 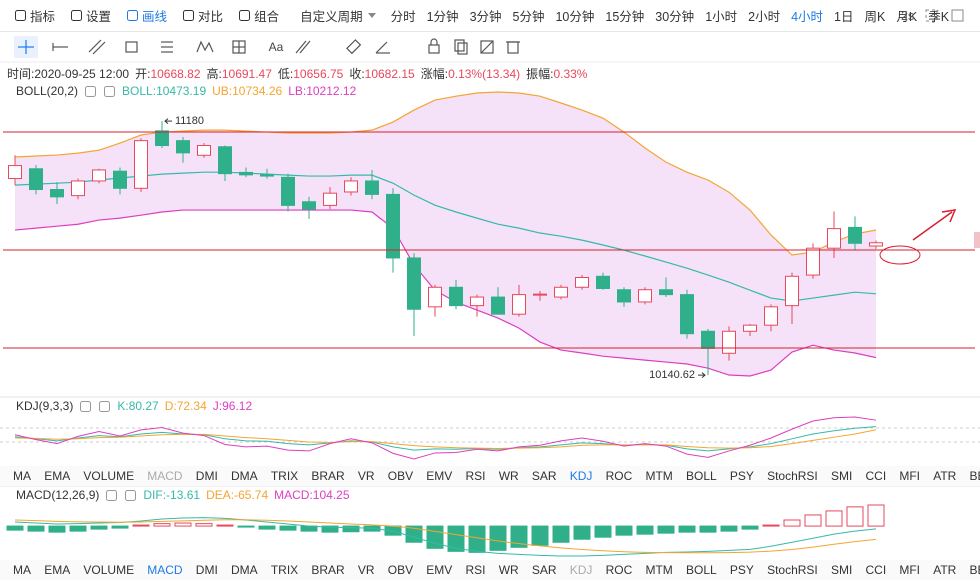 What do you see at coordinates (508, 570) in the screenshot?
I see `indicator-tab: WR` at bounding box center [508, 570].